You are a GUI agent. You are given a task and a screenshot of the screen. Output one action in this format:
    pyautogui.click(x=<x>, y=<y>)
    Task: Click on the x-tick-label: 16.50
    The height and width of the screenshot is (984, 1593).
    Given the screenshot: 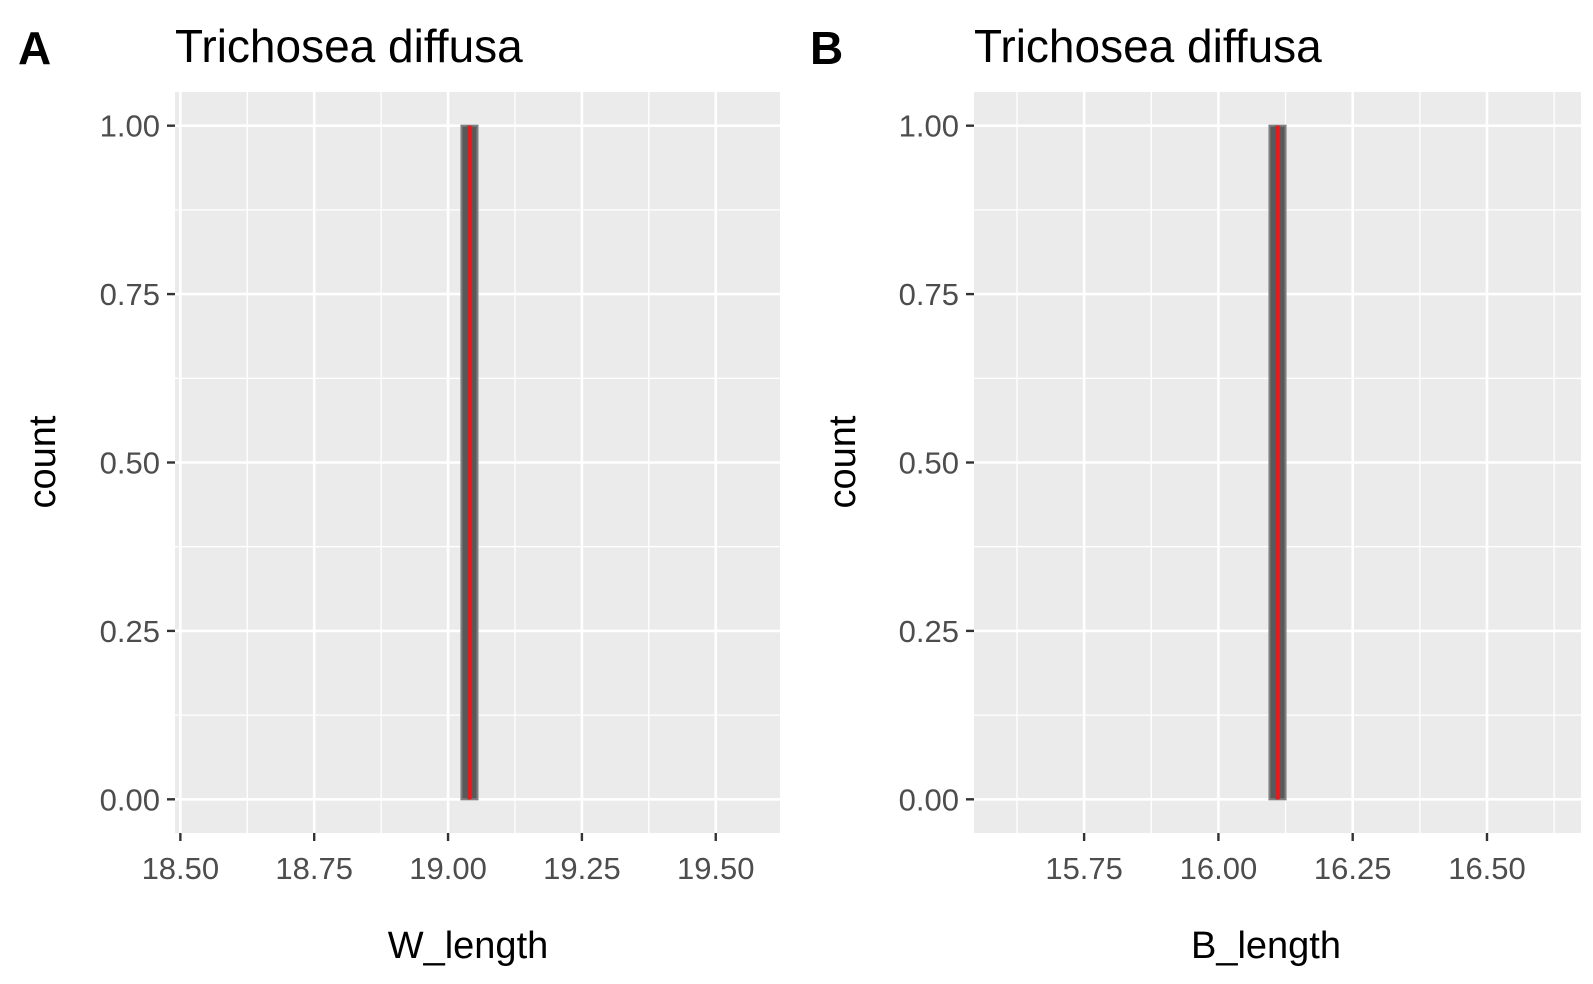 What is the action you would take?
    pyautogui.click(x=1487, y=868)
    